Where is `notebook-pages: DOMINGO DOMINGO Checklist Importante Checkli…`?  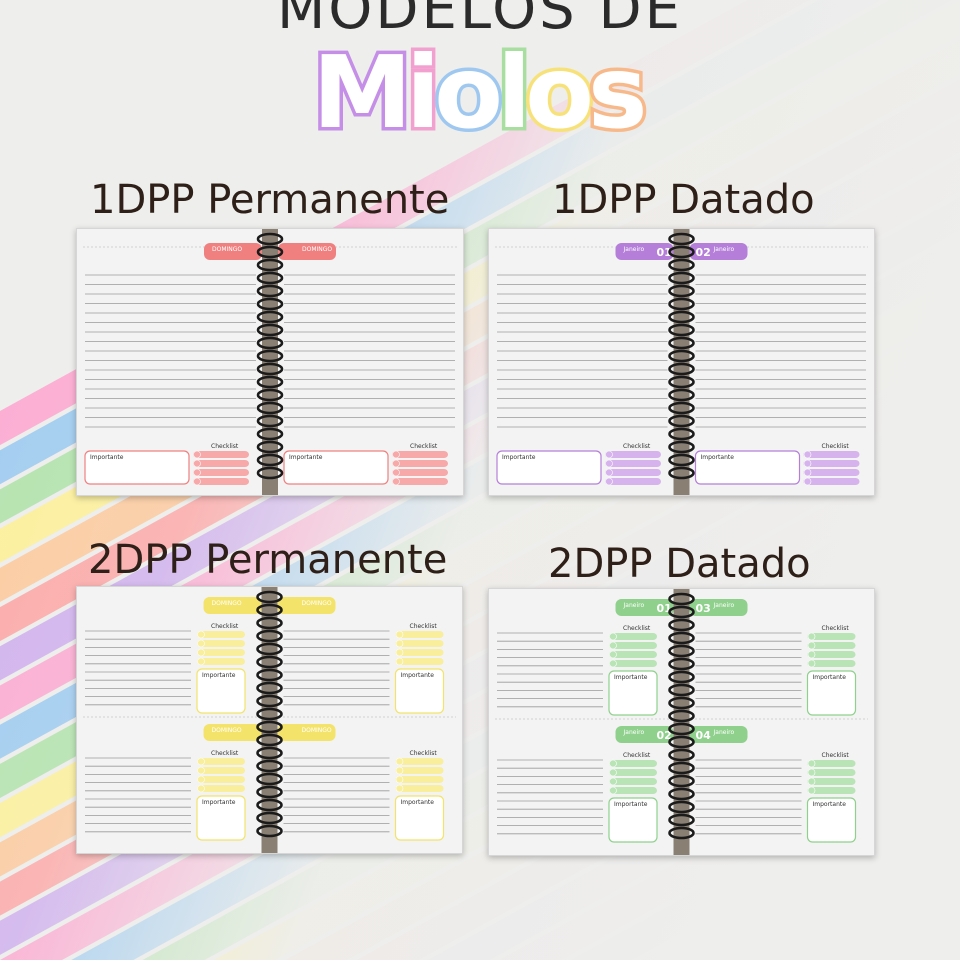
notebook-pages: DOMINGO DOMINGO Checklist Importante Checkli… is located at coordinates (269, 720).